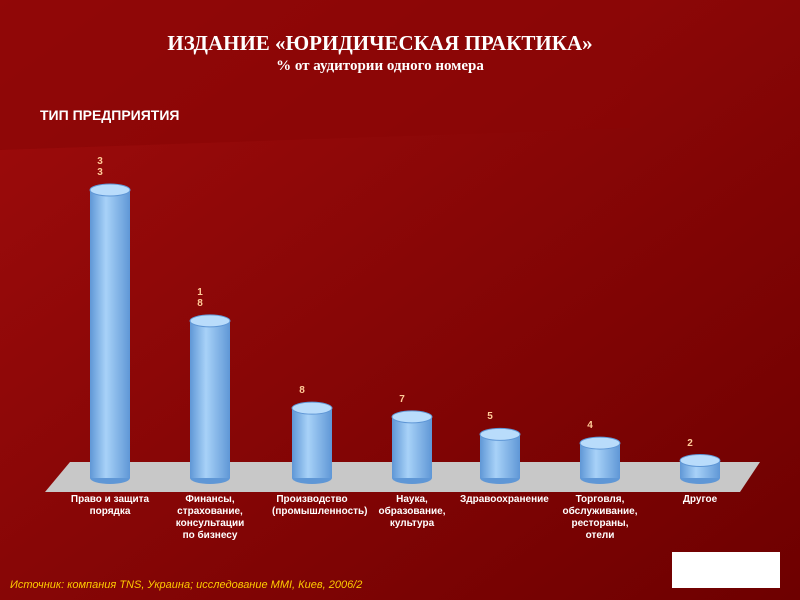 This screenshot has width=800, height=600. I want to click on subtitle: % от аудитории одного номера, so click(380, 66).